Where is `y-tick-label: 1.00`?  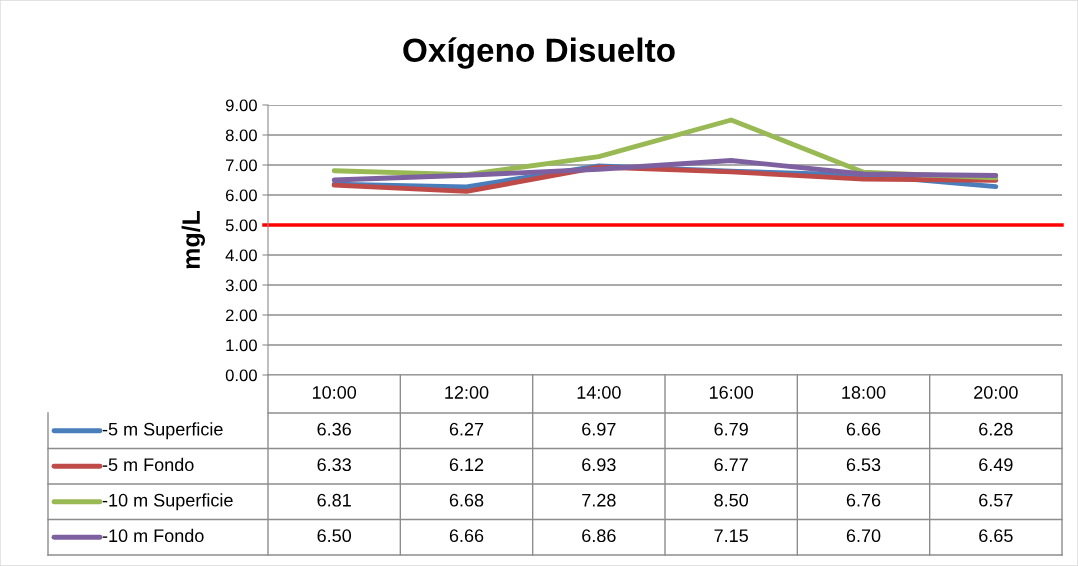 y-tick-label: 1.00 is located at coordinates (241, 345).